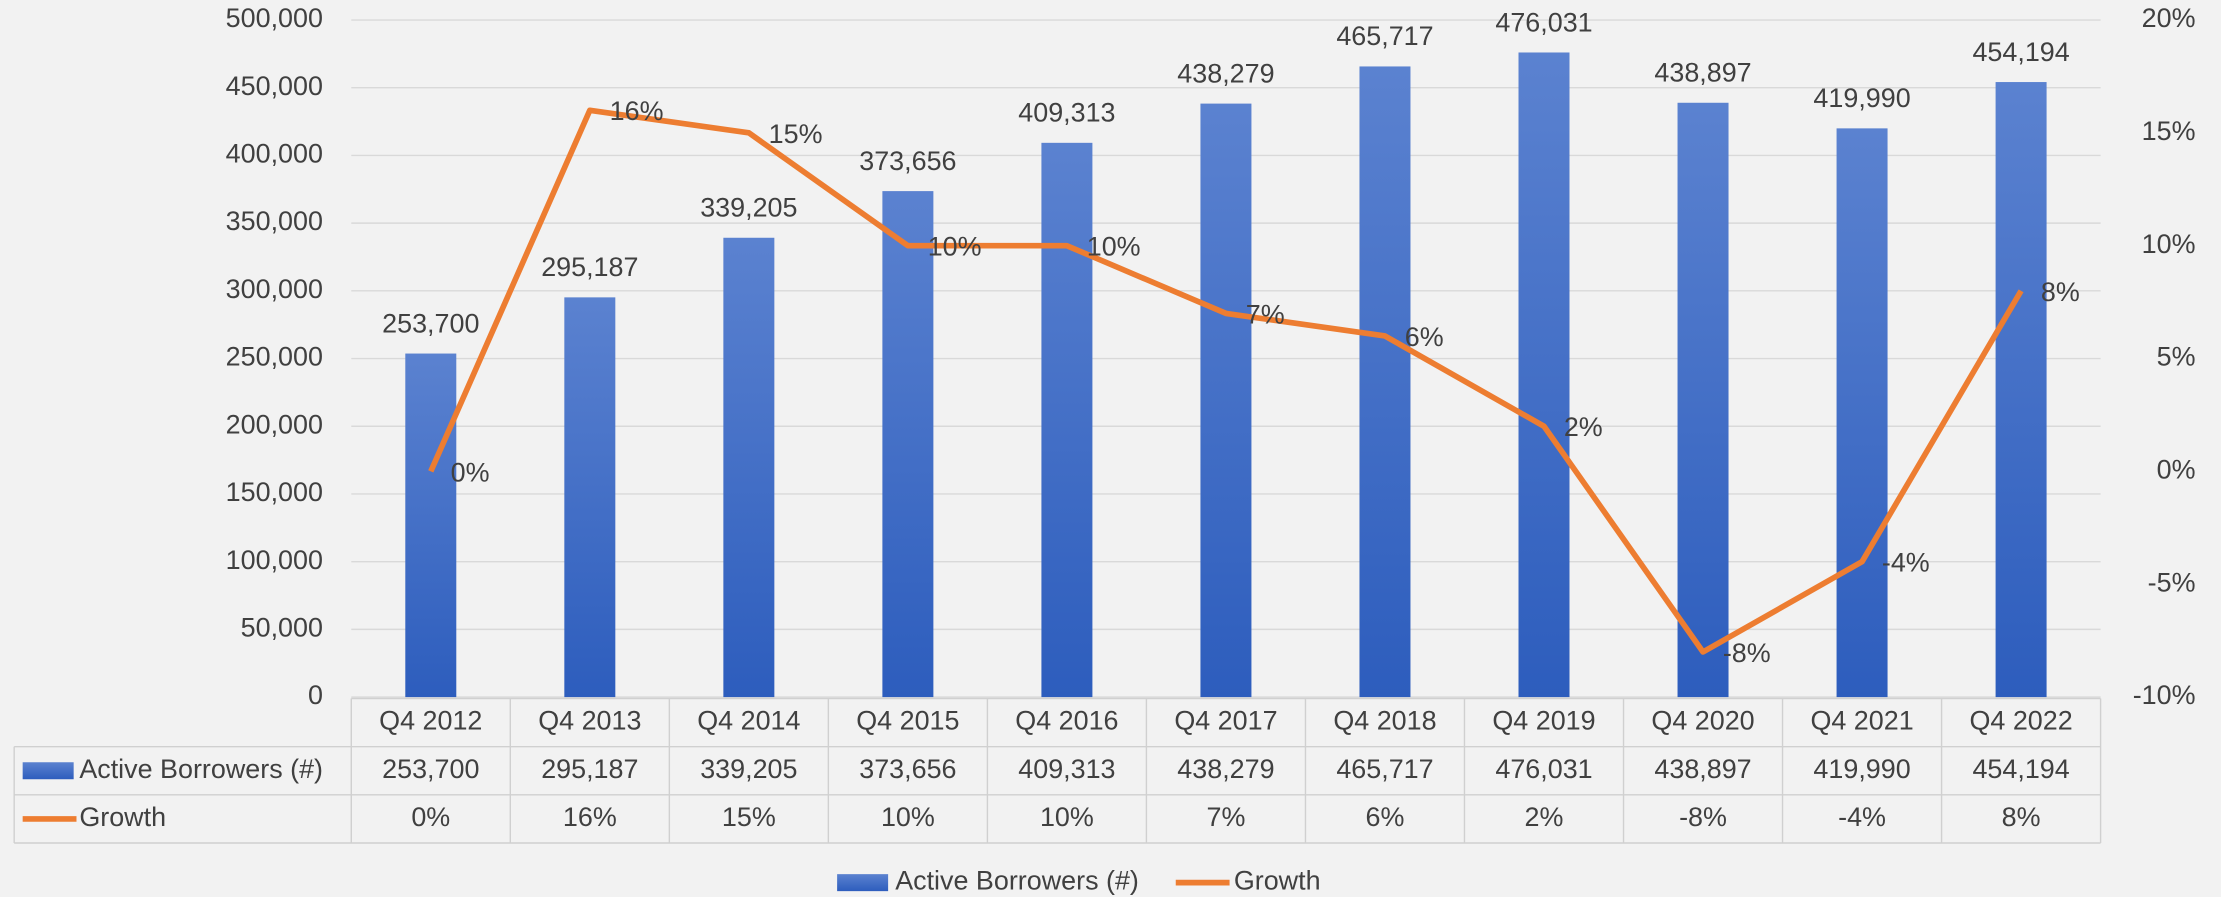 This screenshot has height=897, width=2221. What do you see at coordinates (2176, 357) in the screenshot?
I see `y2-tick-label: 5%` at bounding box center [2176, 357].